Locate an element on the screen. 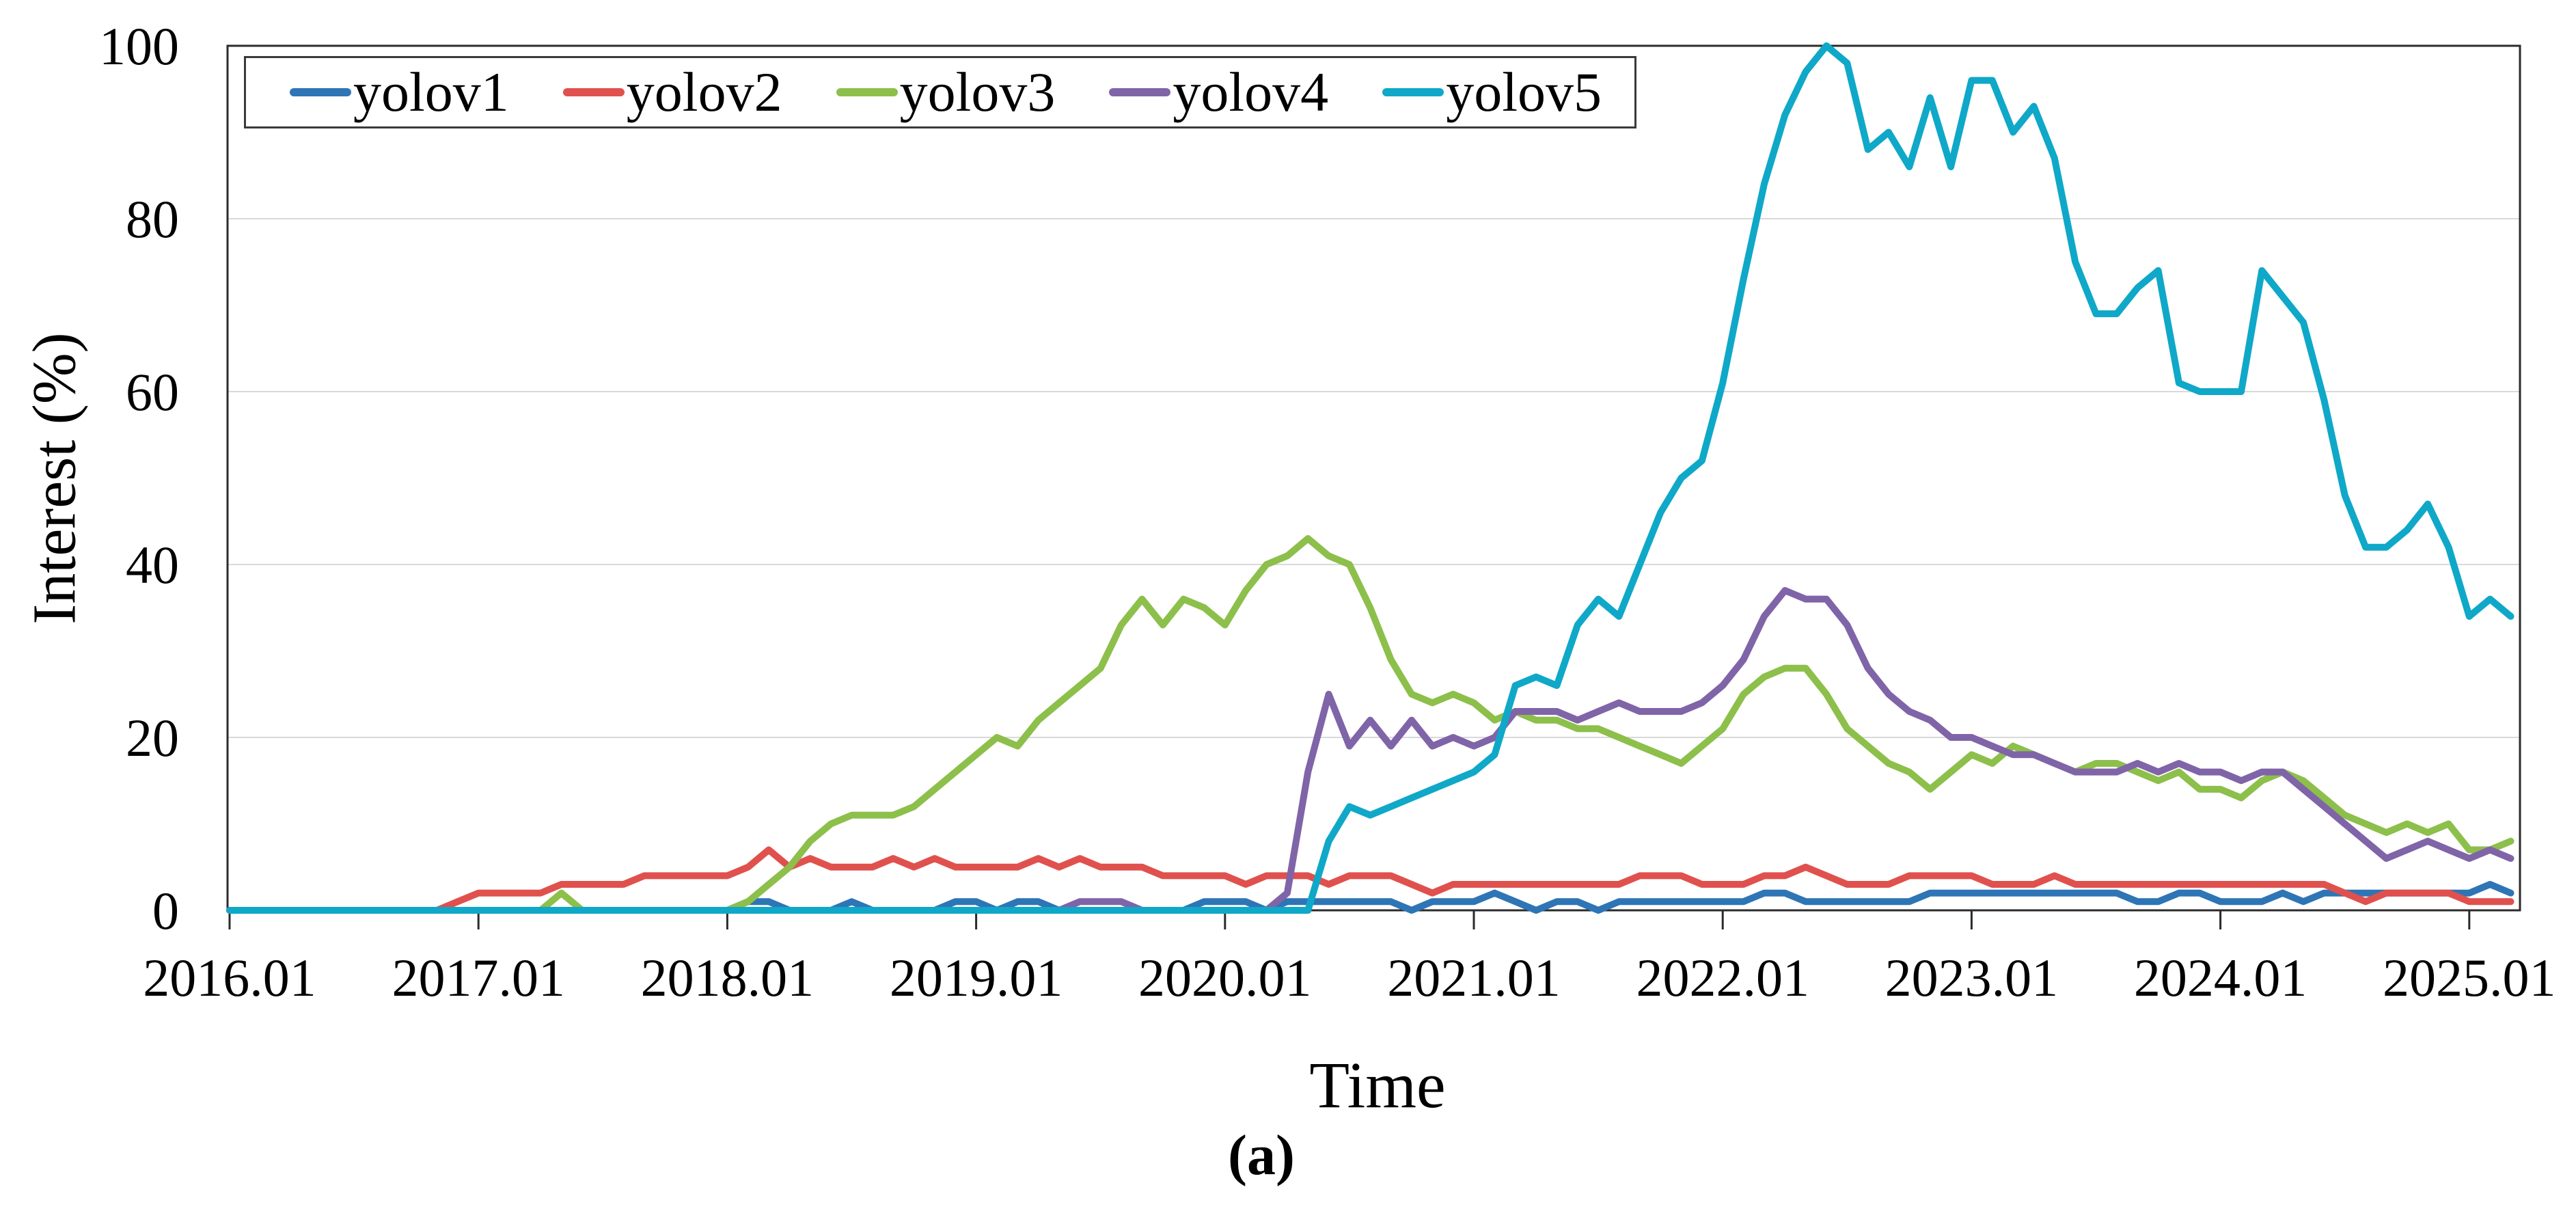 This screenshot has width=2576, height=1224. x-tick-label: 2020.01 is located at coordinates (1225, 977).